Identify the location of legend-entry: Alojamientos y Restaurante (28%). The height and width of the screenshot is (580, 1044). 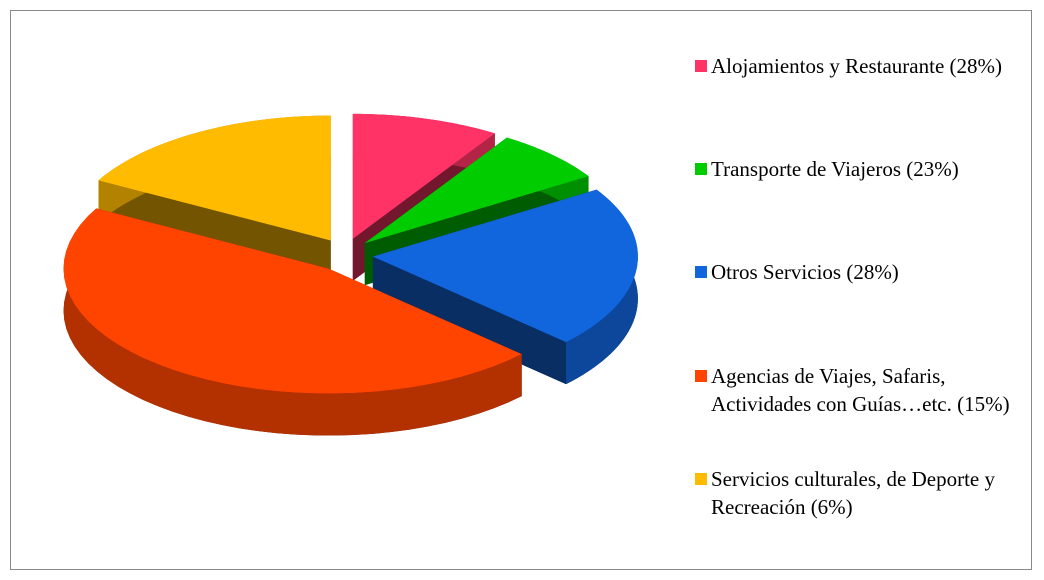
(860, 66).